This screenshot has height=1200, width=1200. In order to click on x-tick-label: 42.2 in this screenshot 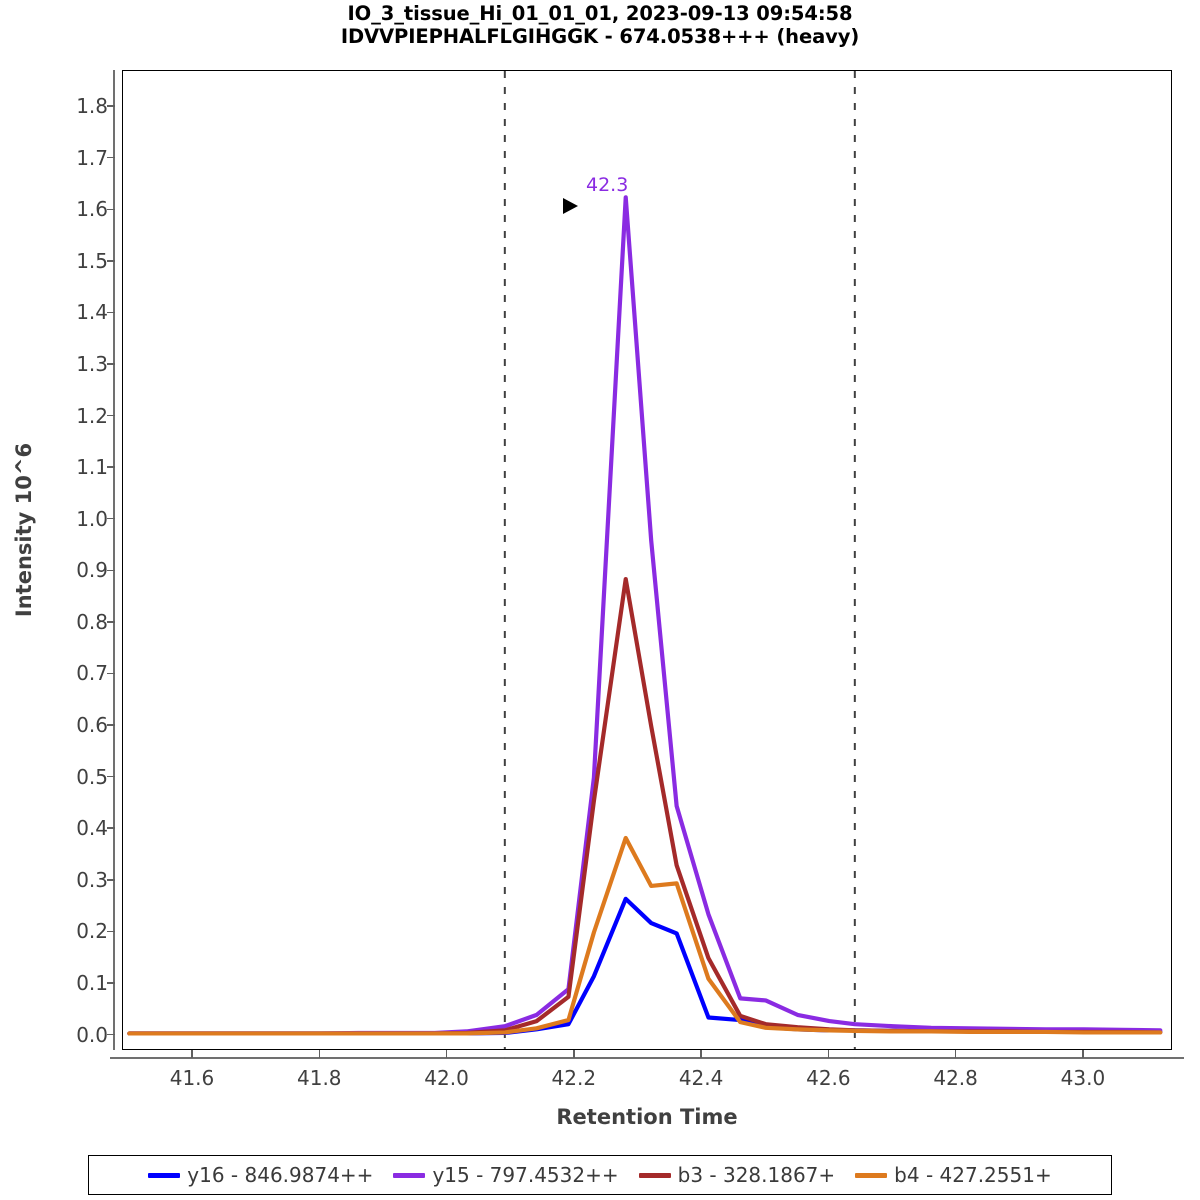, I will do `click(574, 1078)`.